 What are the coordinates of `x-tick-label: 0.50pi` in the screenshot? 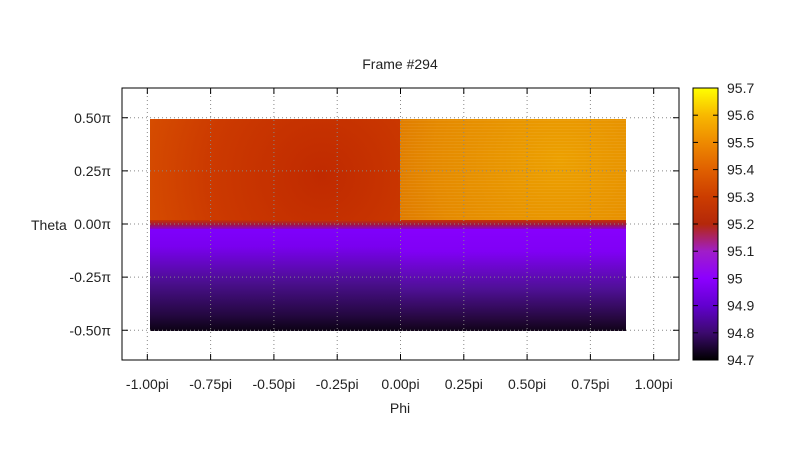 It's located at (527, 384).